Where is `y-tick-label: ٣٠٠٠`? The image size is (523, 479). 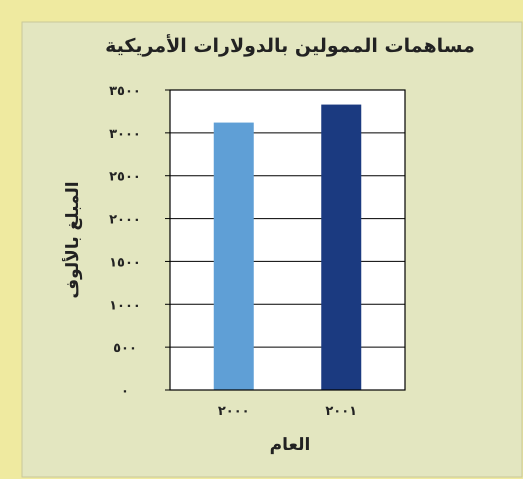 y-tick-label: ٣٠٠٠ is located at coordinates (125, 134).